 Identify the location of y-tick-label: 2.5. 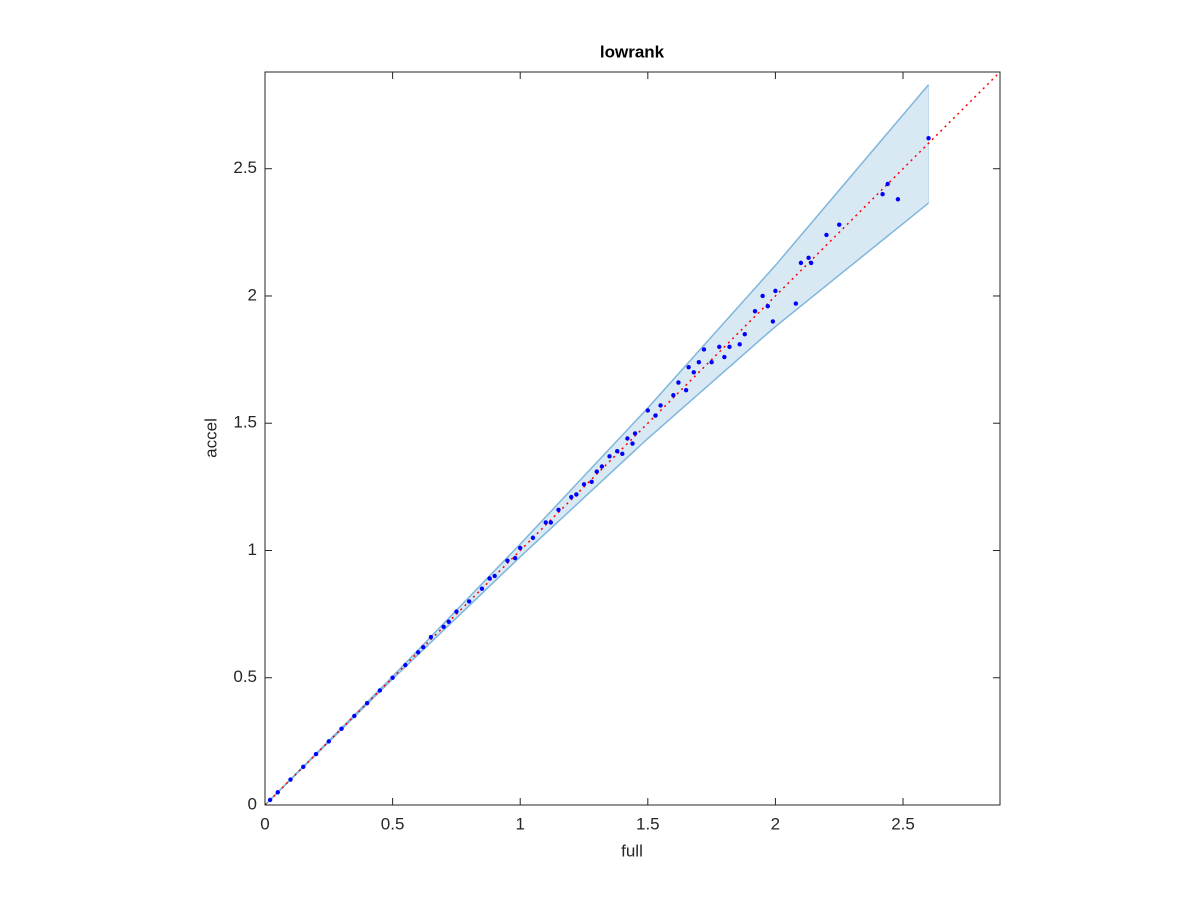
(245, 167).